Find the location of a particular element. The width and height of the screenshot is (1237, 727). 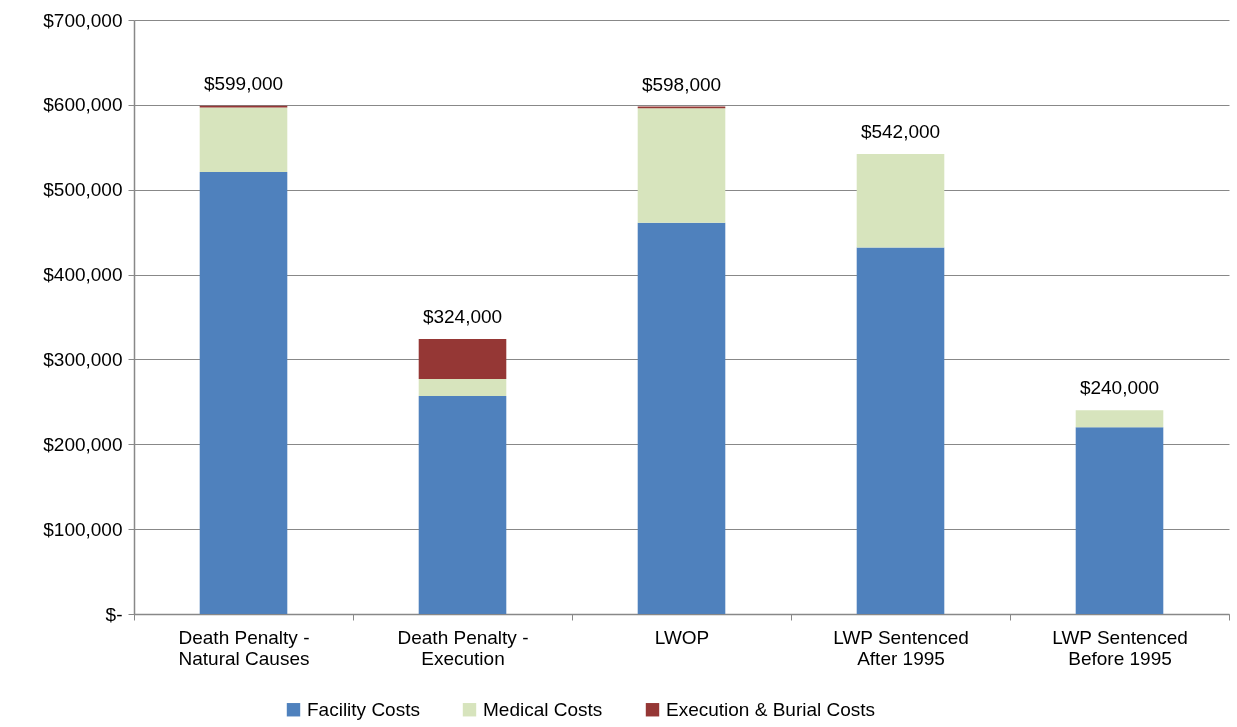

total-label: $598,000 is located at coordinates (681, 84).